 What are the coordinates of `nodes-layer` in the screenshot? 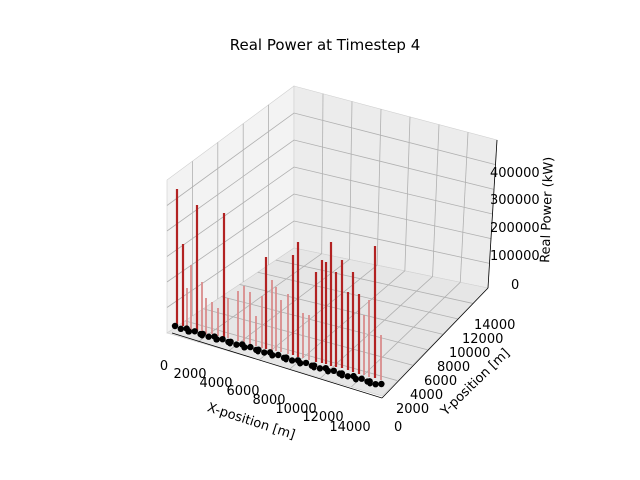 It's located at (278, 355).